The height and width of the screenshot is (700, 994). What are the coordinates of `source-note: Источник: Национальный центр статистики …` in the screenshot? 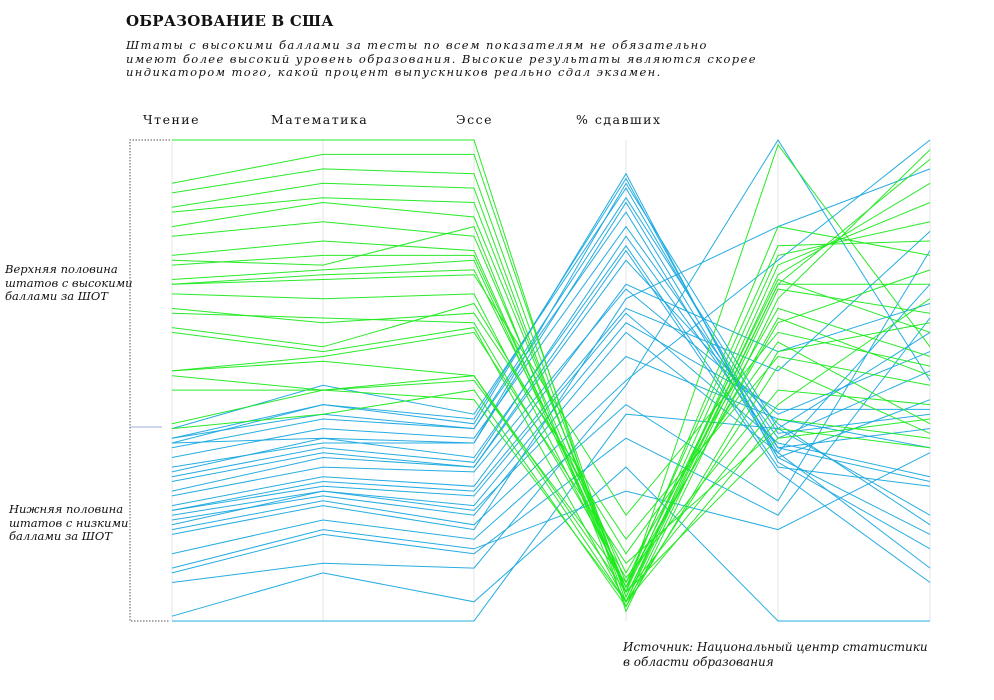 It's located at (775, 655).